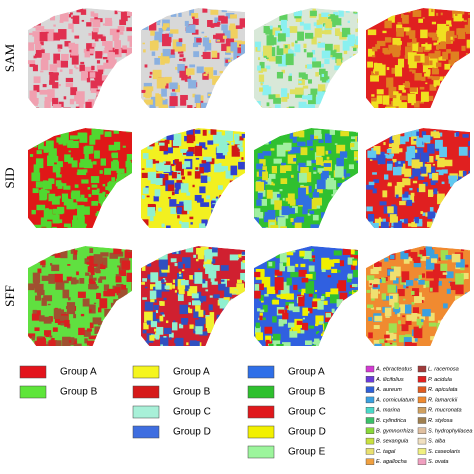  What do you see at coordinates (345, 332) in the screenshot?
I see `water` at bounding box center [345, 332].